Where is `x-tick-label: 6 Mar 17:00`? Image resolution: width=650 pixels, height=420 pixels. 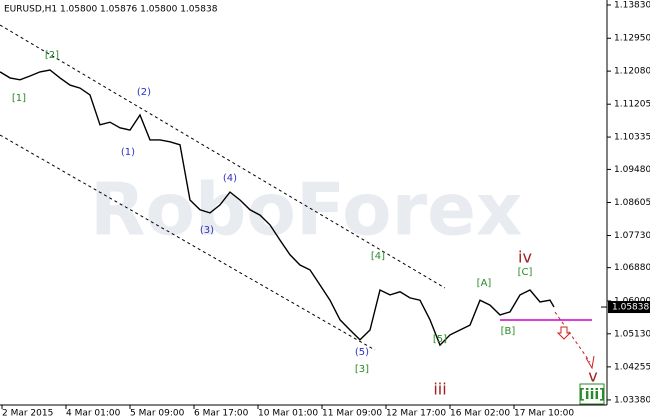 x-tick-label: 6 Mar 17:00 is located at coordinates (221, 414).